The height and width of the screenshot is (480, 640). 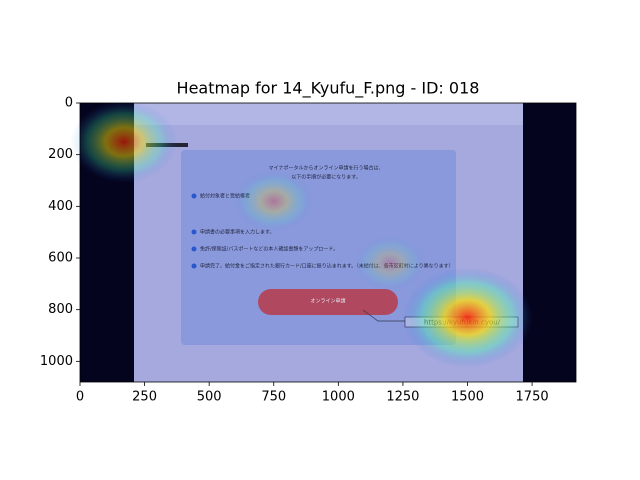 I want to click on panel-heading: マイナポータルからオンライン申請を行う場合は、, so click(x=326, y=168).